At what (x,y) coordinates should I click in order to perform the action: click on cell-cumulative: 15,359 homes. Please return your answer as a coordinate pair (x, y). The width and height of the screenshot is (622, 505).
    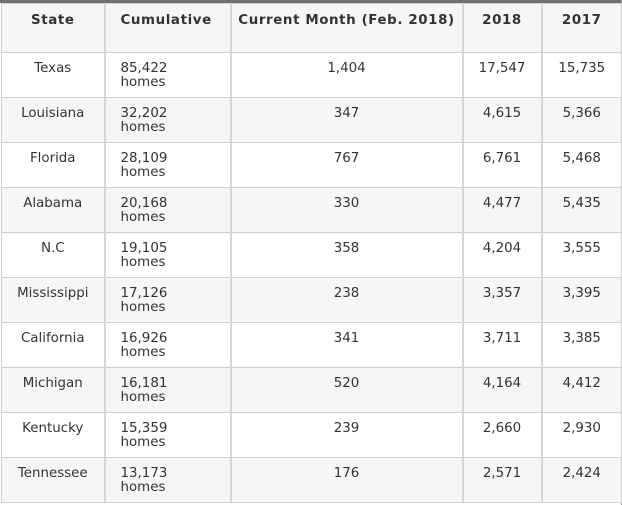
    Looking at the image, I should click on (168, 435).